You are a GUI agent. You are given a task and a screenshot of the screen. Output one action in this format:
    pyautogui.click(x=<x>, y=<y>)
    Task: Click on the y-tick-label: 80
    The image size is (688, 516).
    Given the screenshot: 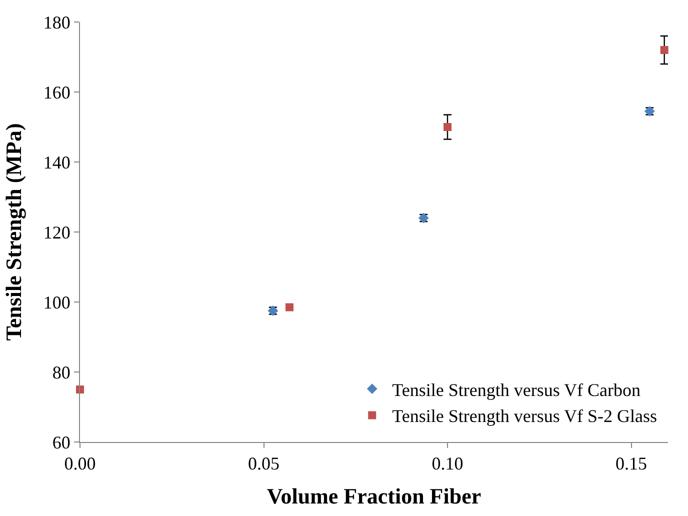 What is the action you would take?
    pyautogui.click(x=61, y=372)
    